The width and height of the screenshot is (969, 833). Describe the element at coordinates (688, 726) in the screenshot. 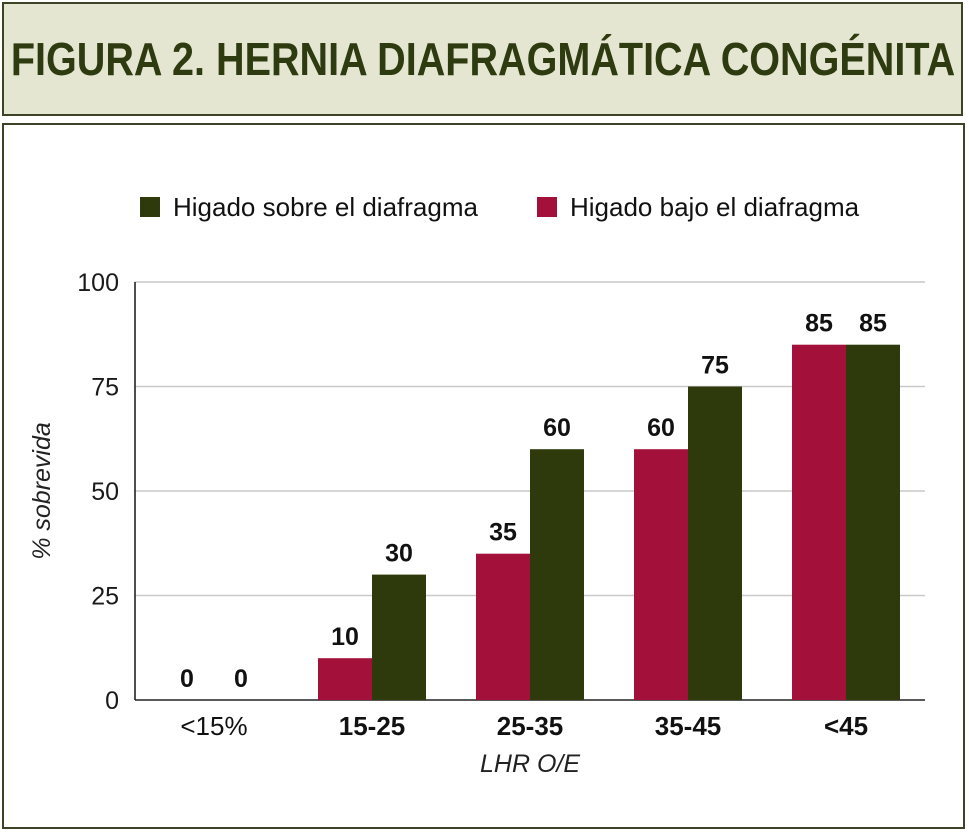

I see `x-tick-label: 35-45` at that location.